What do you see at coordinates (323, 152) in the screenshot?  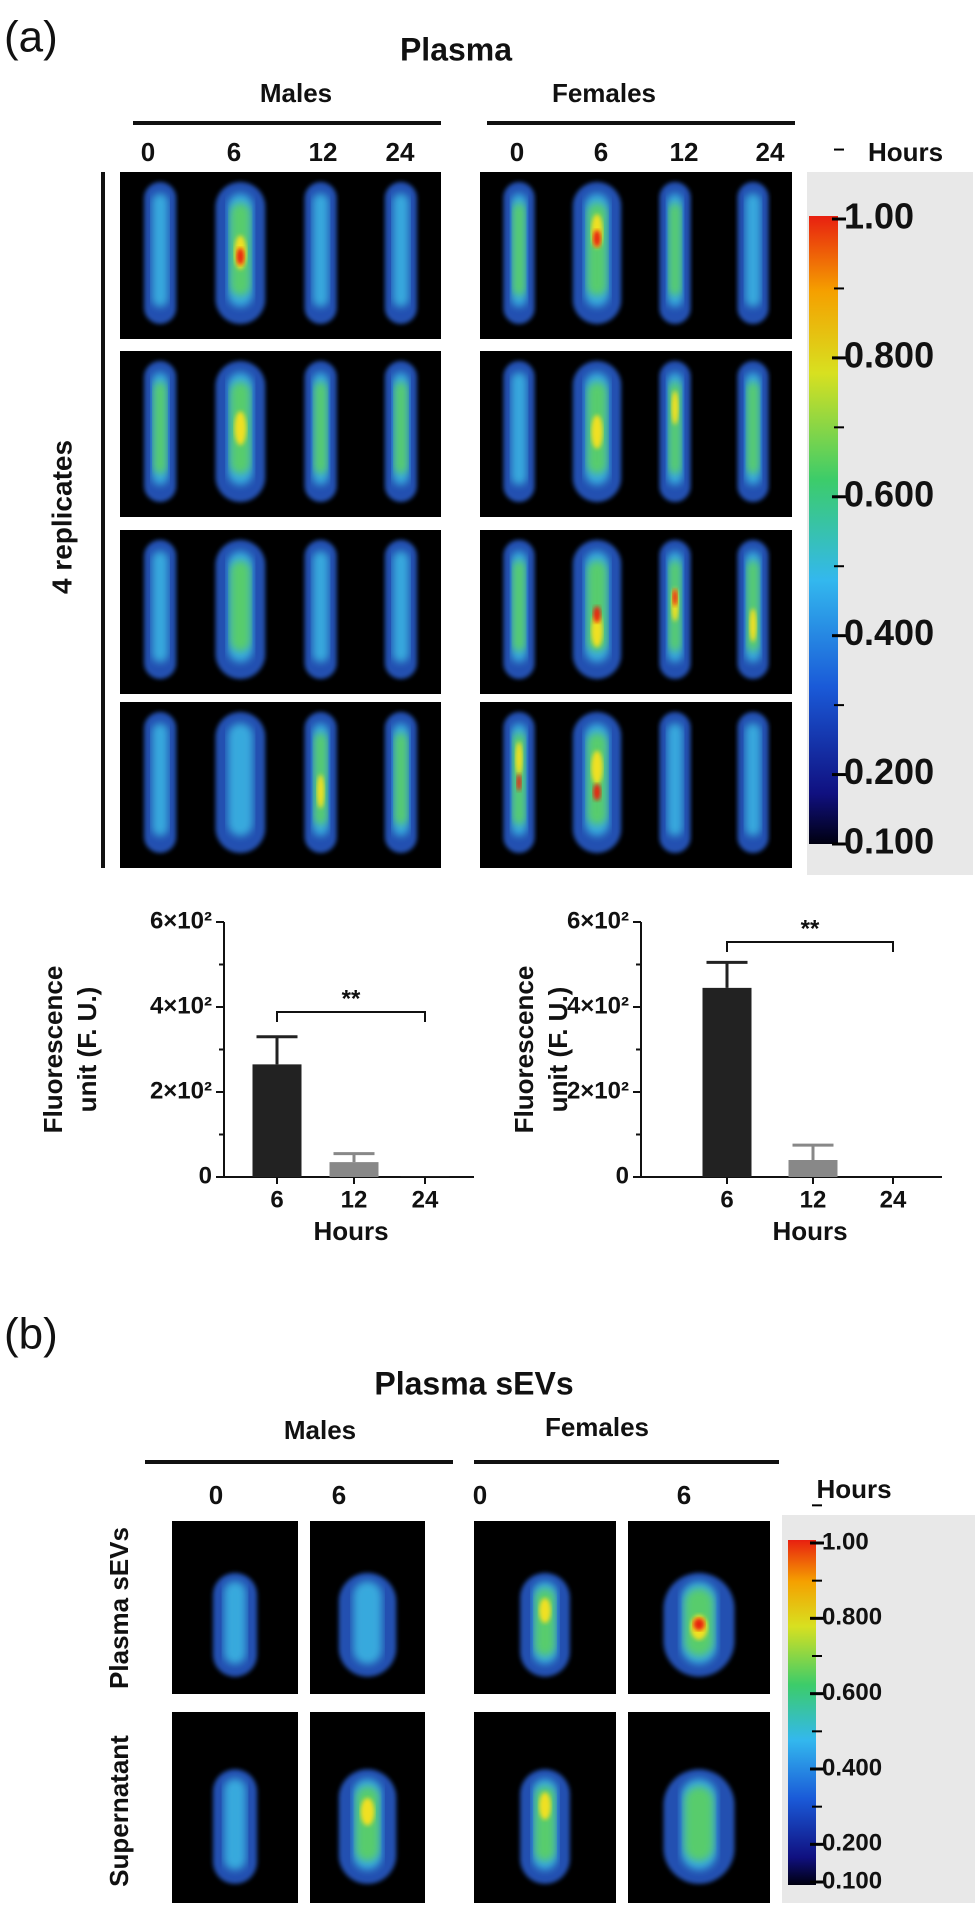 I see `hour-label: 12` at bounding box center [323, 152].